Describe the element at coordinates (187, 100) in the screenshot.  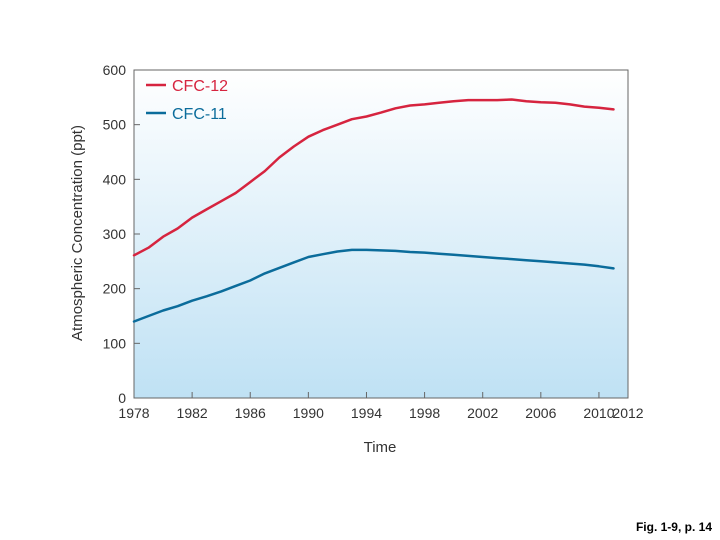
I see `legend: CFC-12 CFC-11` at that location.